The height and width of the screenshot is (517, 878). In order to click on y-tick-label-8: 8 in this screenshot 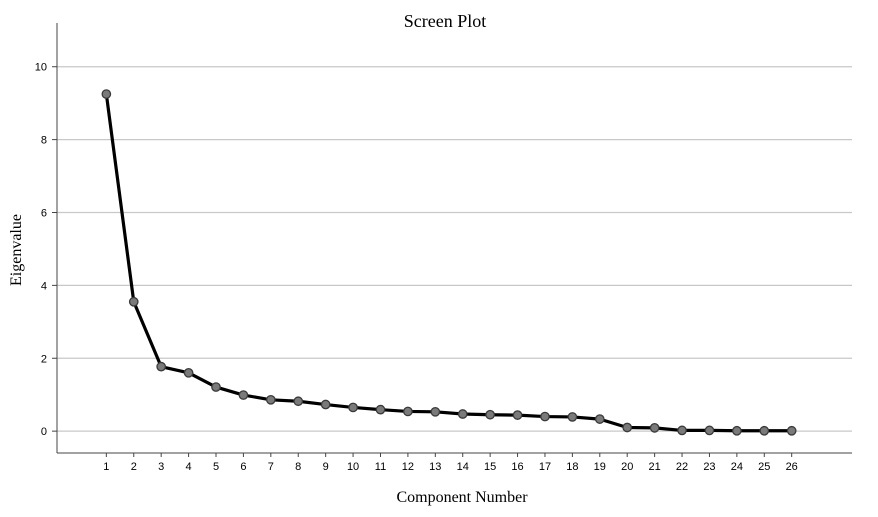, I will do `click(44, 141)`.